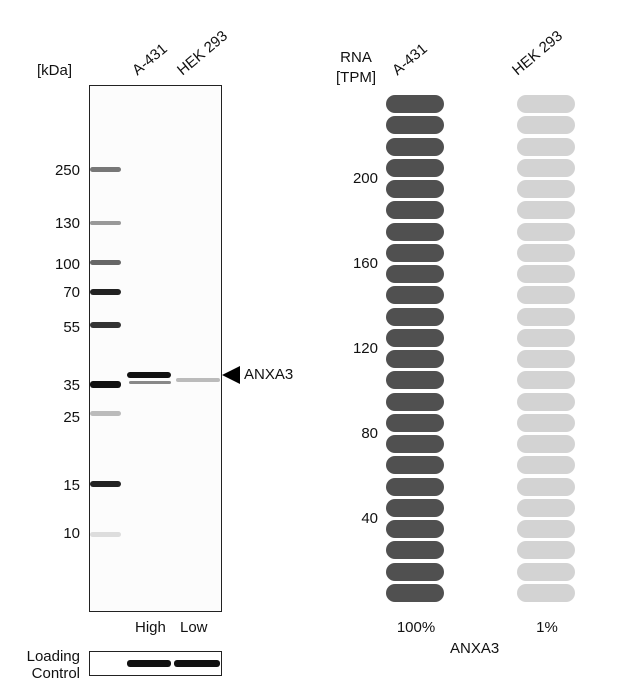 This screenshot has width=640, height=682. Describe the element at coordinates (150, 59) in the screenshot. I see `lane-label-a431: A-431` at that location.